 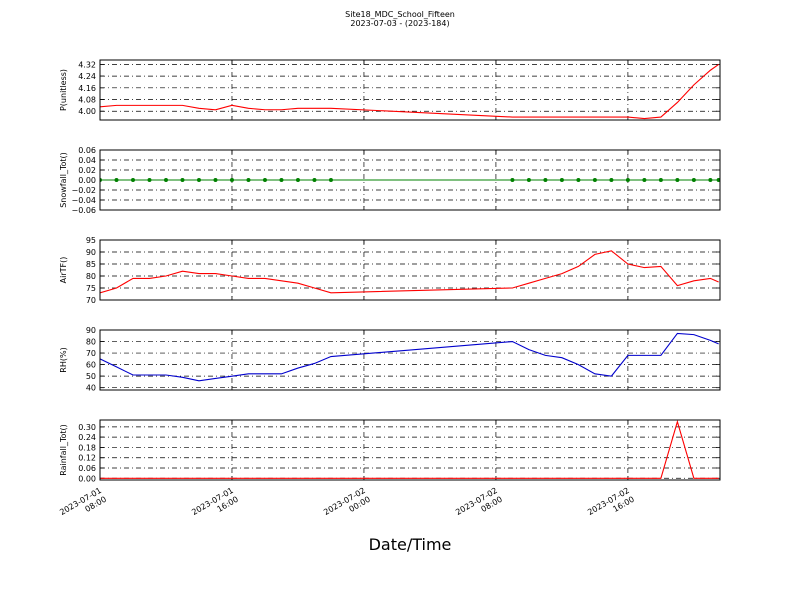 What do you see at coordinates (91, 288) in the screenshot?
I see `y-tick-label: 75` at bounding box center [91, 288].